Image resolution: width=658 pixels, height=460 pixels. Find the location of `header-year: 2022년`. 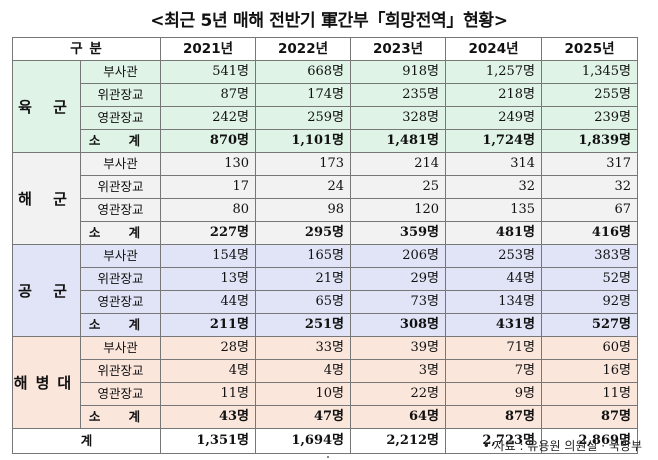

header-year: 2022년 is located at coordinates (303, 49).